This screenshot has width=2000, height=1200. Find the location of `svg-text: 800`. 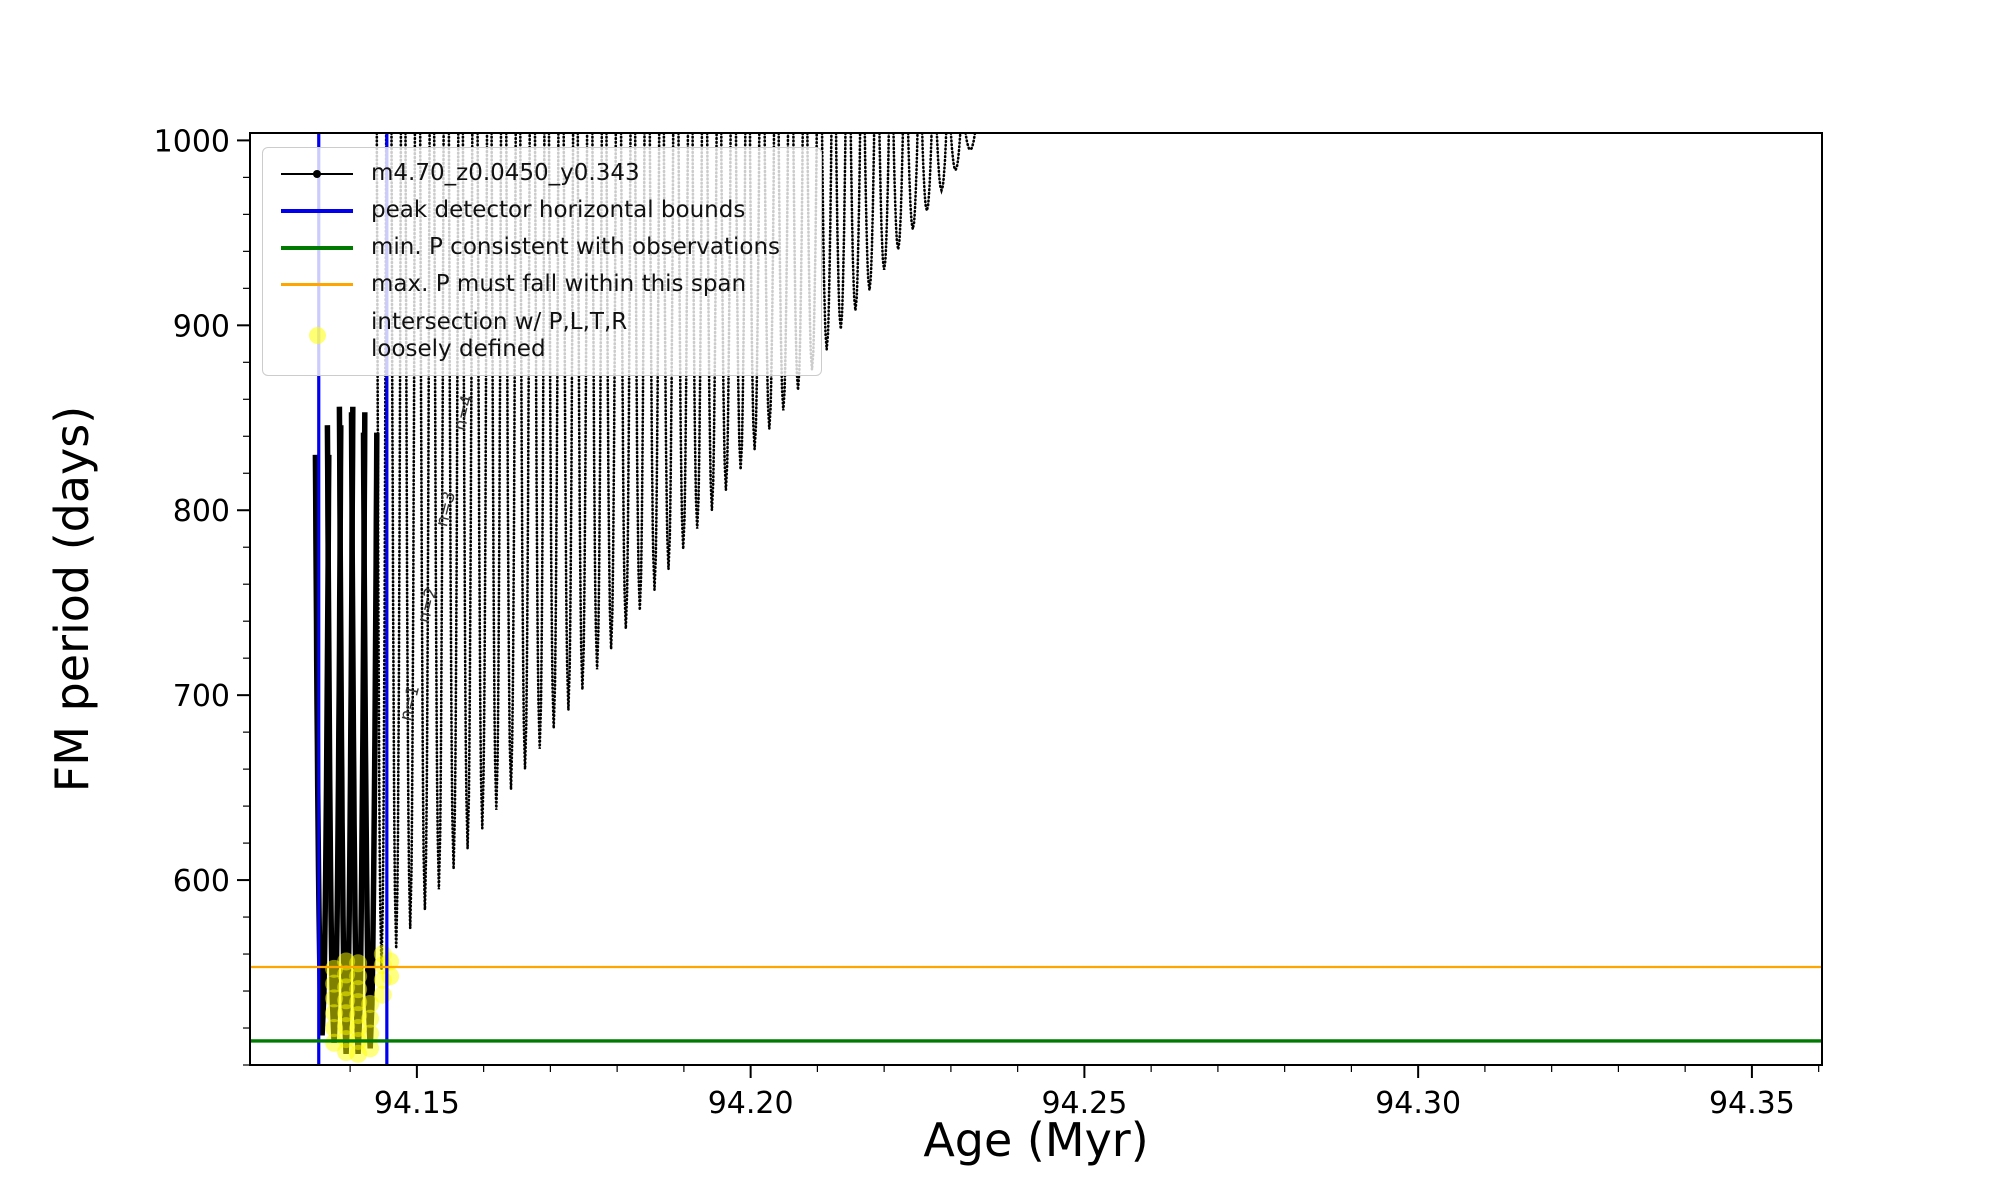

svg-text: 800 is located at coordinates (201, 511).